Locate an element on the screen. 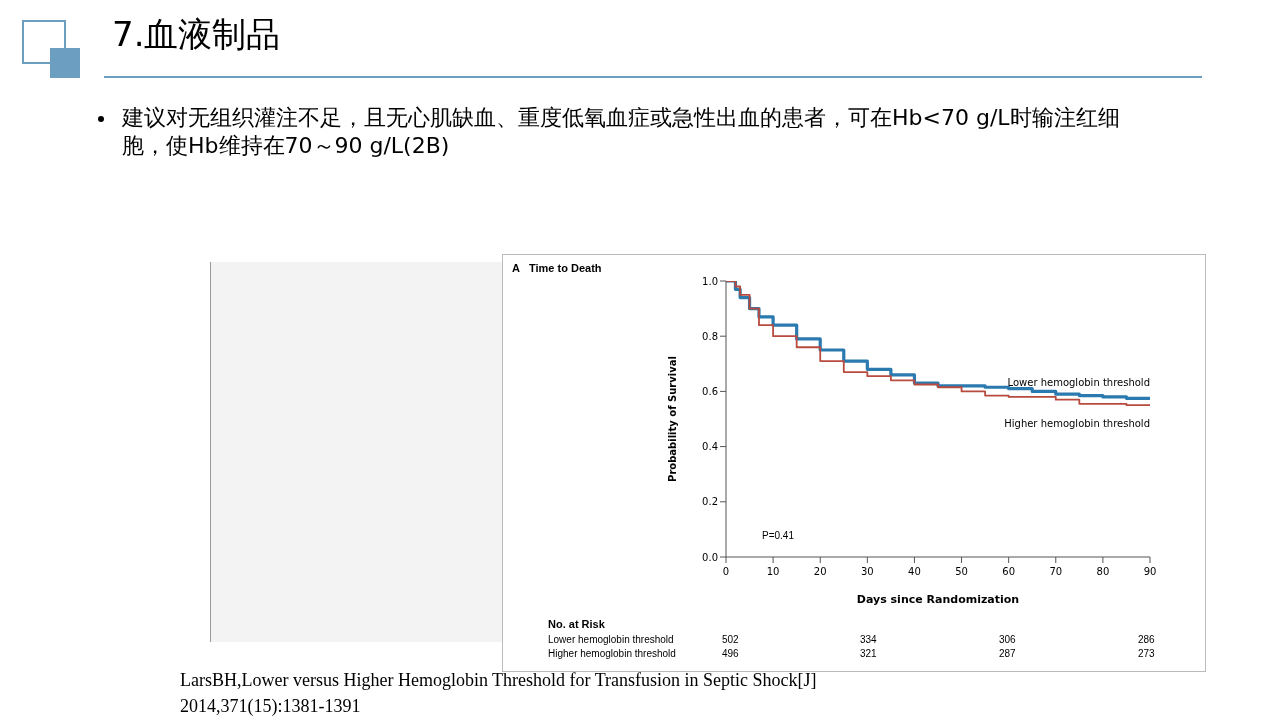  x-tick-label: 40 is located at coordinates (914, 571).